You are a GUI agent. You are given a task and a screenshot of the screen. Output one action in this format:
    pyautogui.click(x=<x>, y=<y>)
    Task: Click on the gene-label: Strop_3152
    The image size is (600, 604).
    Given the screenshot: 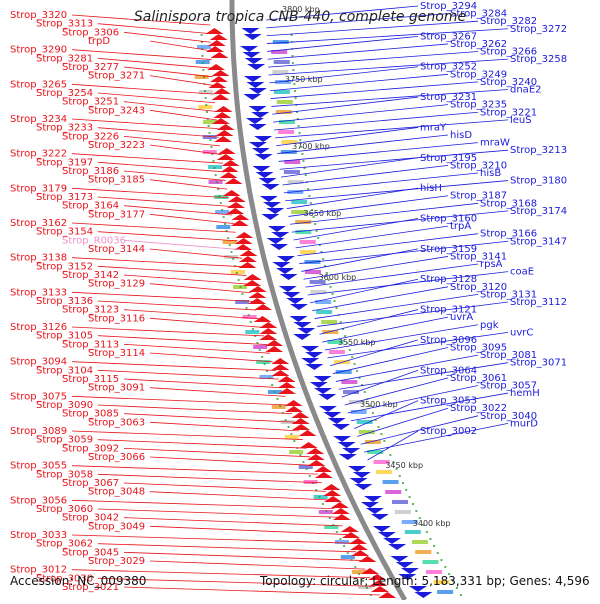 What is the action you would take?
    pyautogui.click(x=64, y=266)
    